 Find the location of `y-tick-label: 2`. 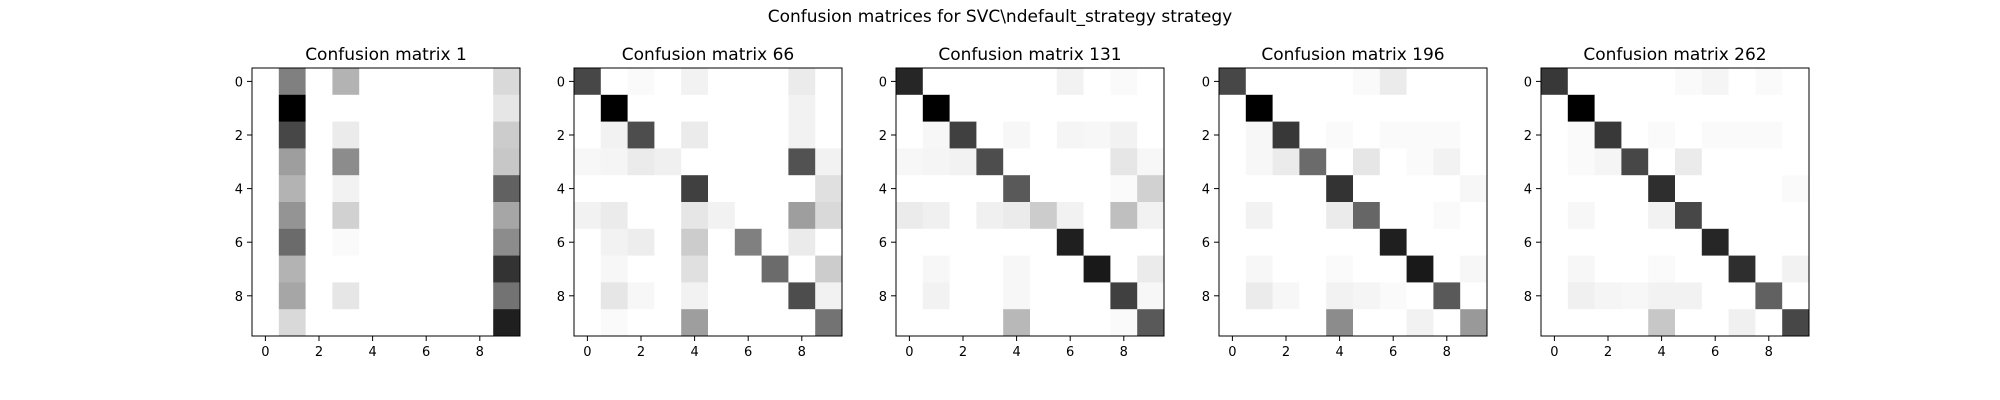

y-tick-label: 2 is located at coordinates (883, 136).